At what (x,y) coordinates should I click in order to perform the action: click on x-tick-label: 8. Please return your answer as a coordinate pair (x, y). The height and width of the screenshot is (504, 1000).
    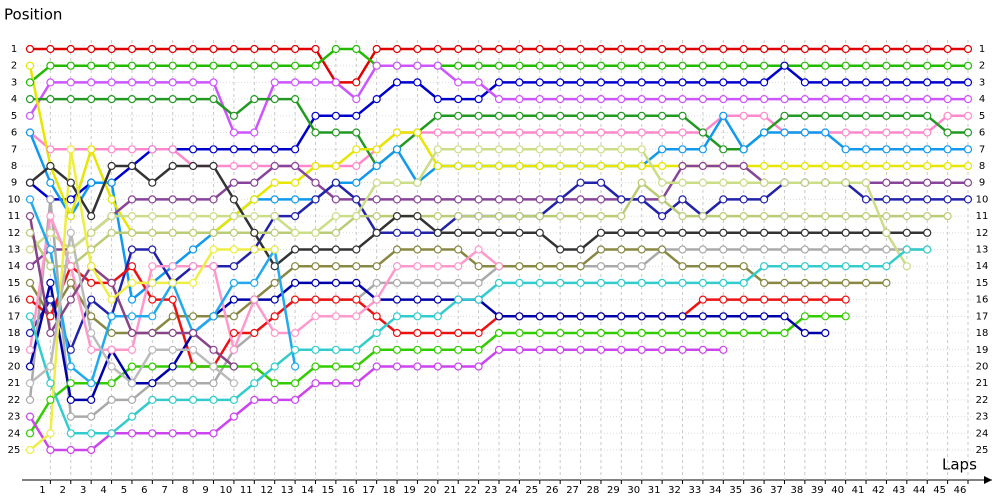
    Looking at the image, I should click on (185, 490).